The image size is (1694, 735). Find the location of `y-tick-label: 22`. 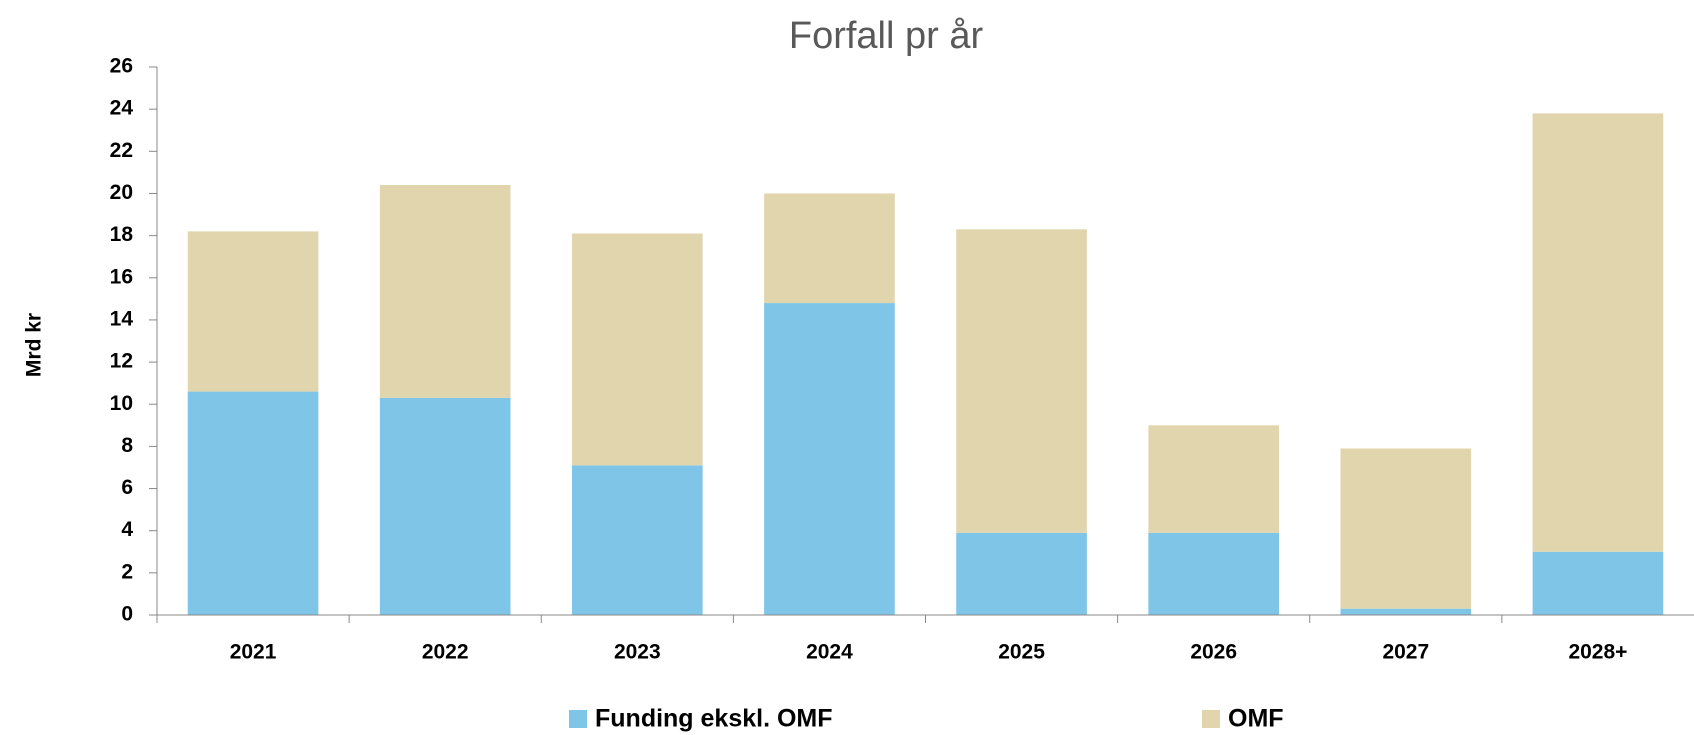

y-tick-label: 22 is located at coordinates (121, 150).